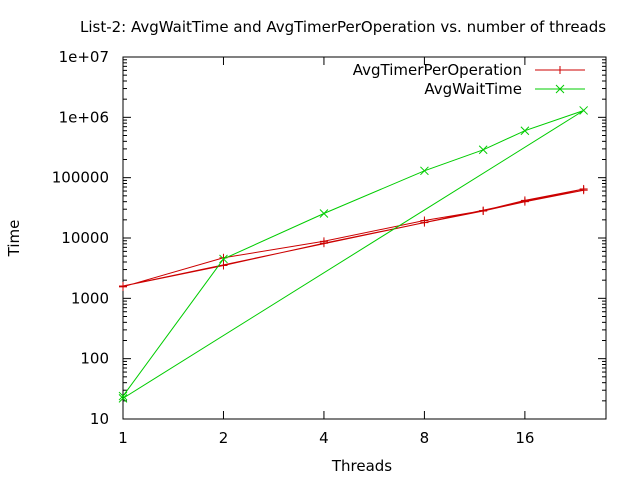  I want to click on x-tick-label: 16, so click(524, 438).